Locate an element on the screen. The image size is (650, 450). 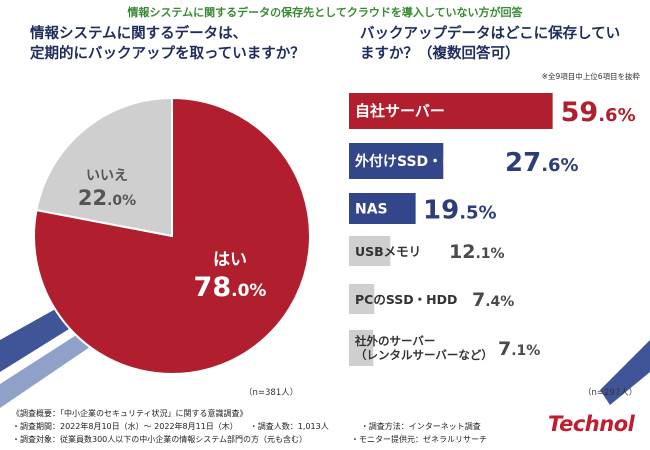
left-question: 情報システムに関するデータは、 定期的にバックアップを取っていますか？ is located at coordinates (180, 44).